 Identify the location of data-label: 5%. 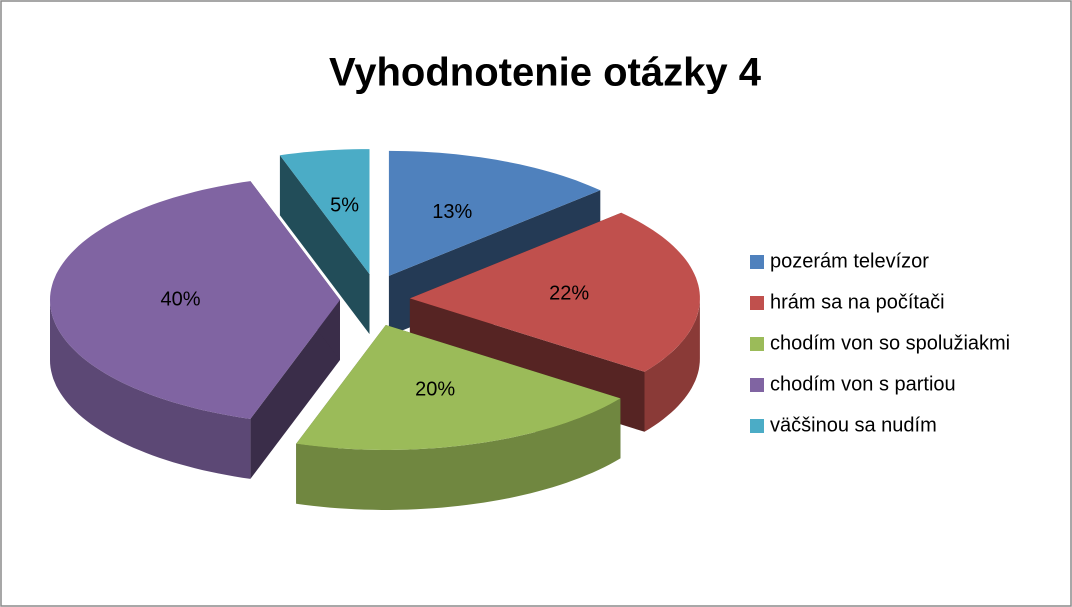
(344, 205).